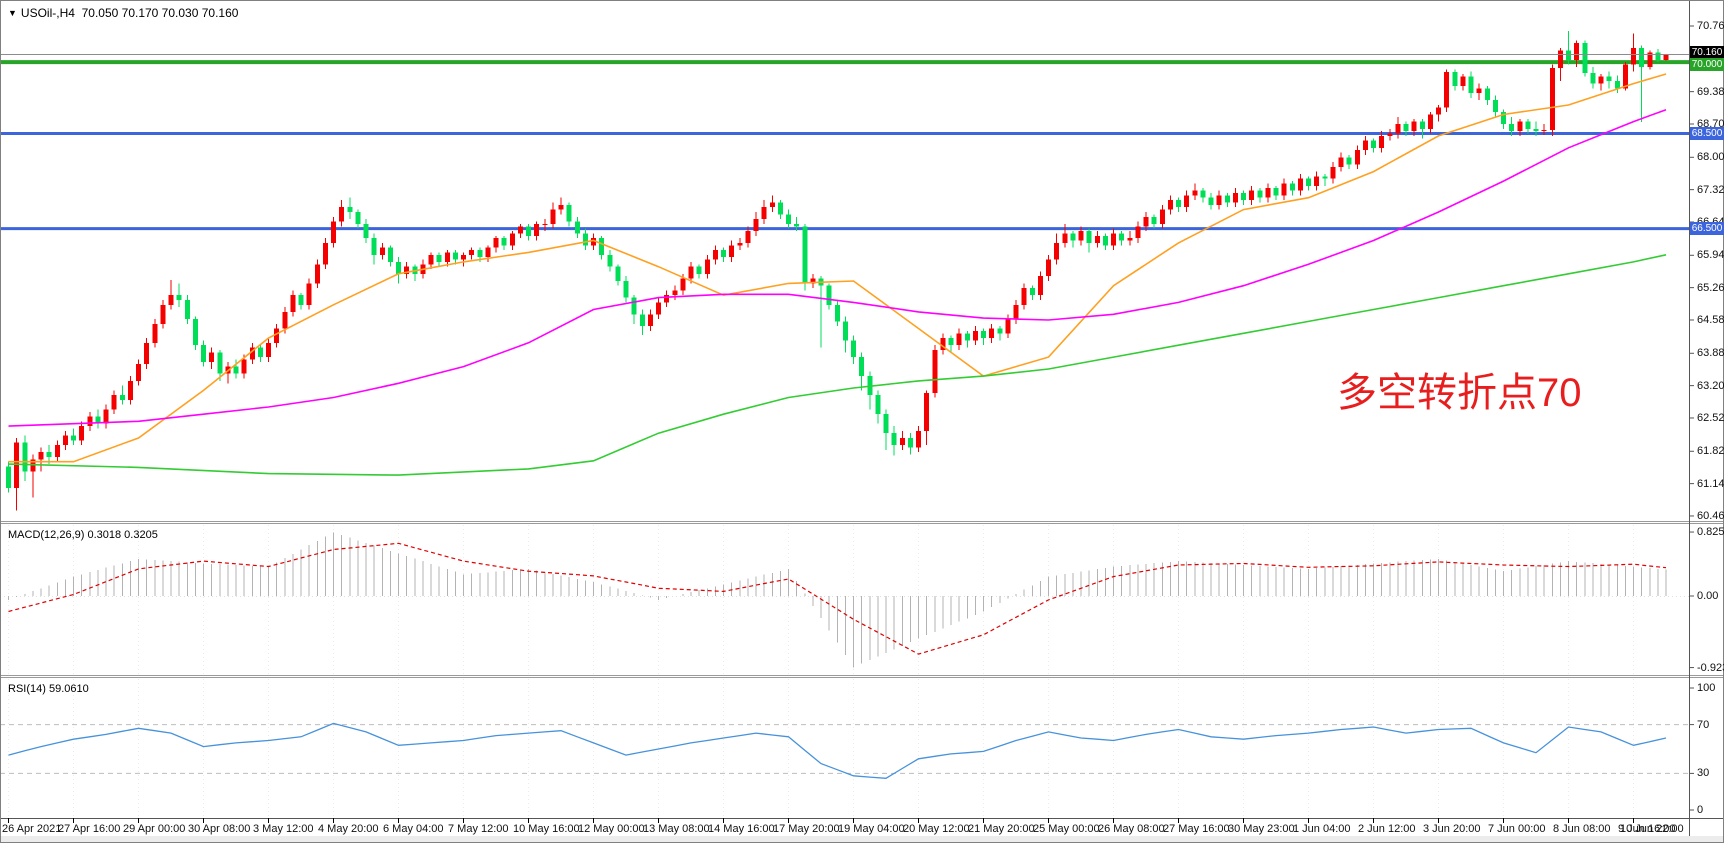 The height and width of the screenshot is (843, 1724). I want to click on price-level-badge-66500: 66.500, so click(1707, 228).